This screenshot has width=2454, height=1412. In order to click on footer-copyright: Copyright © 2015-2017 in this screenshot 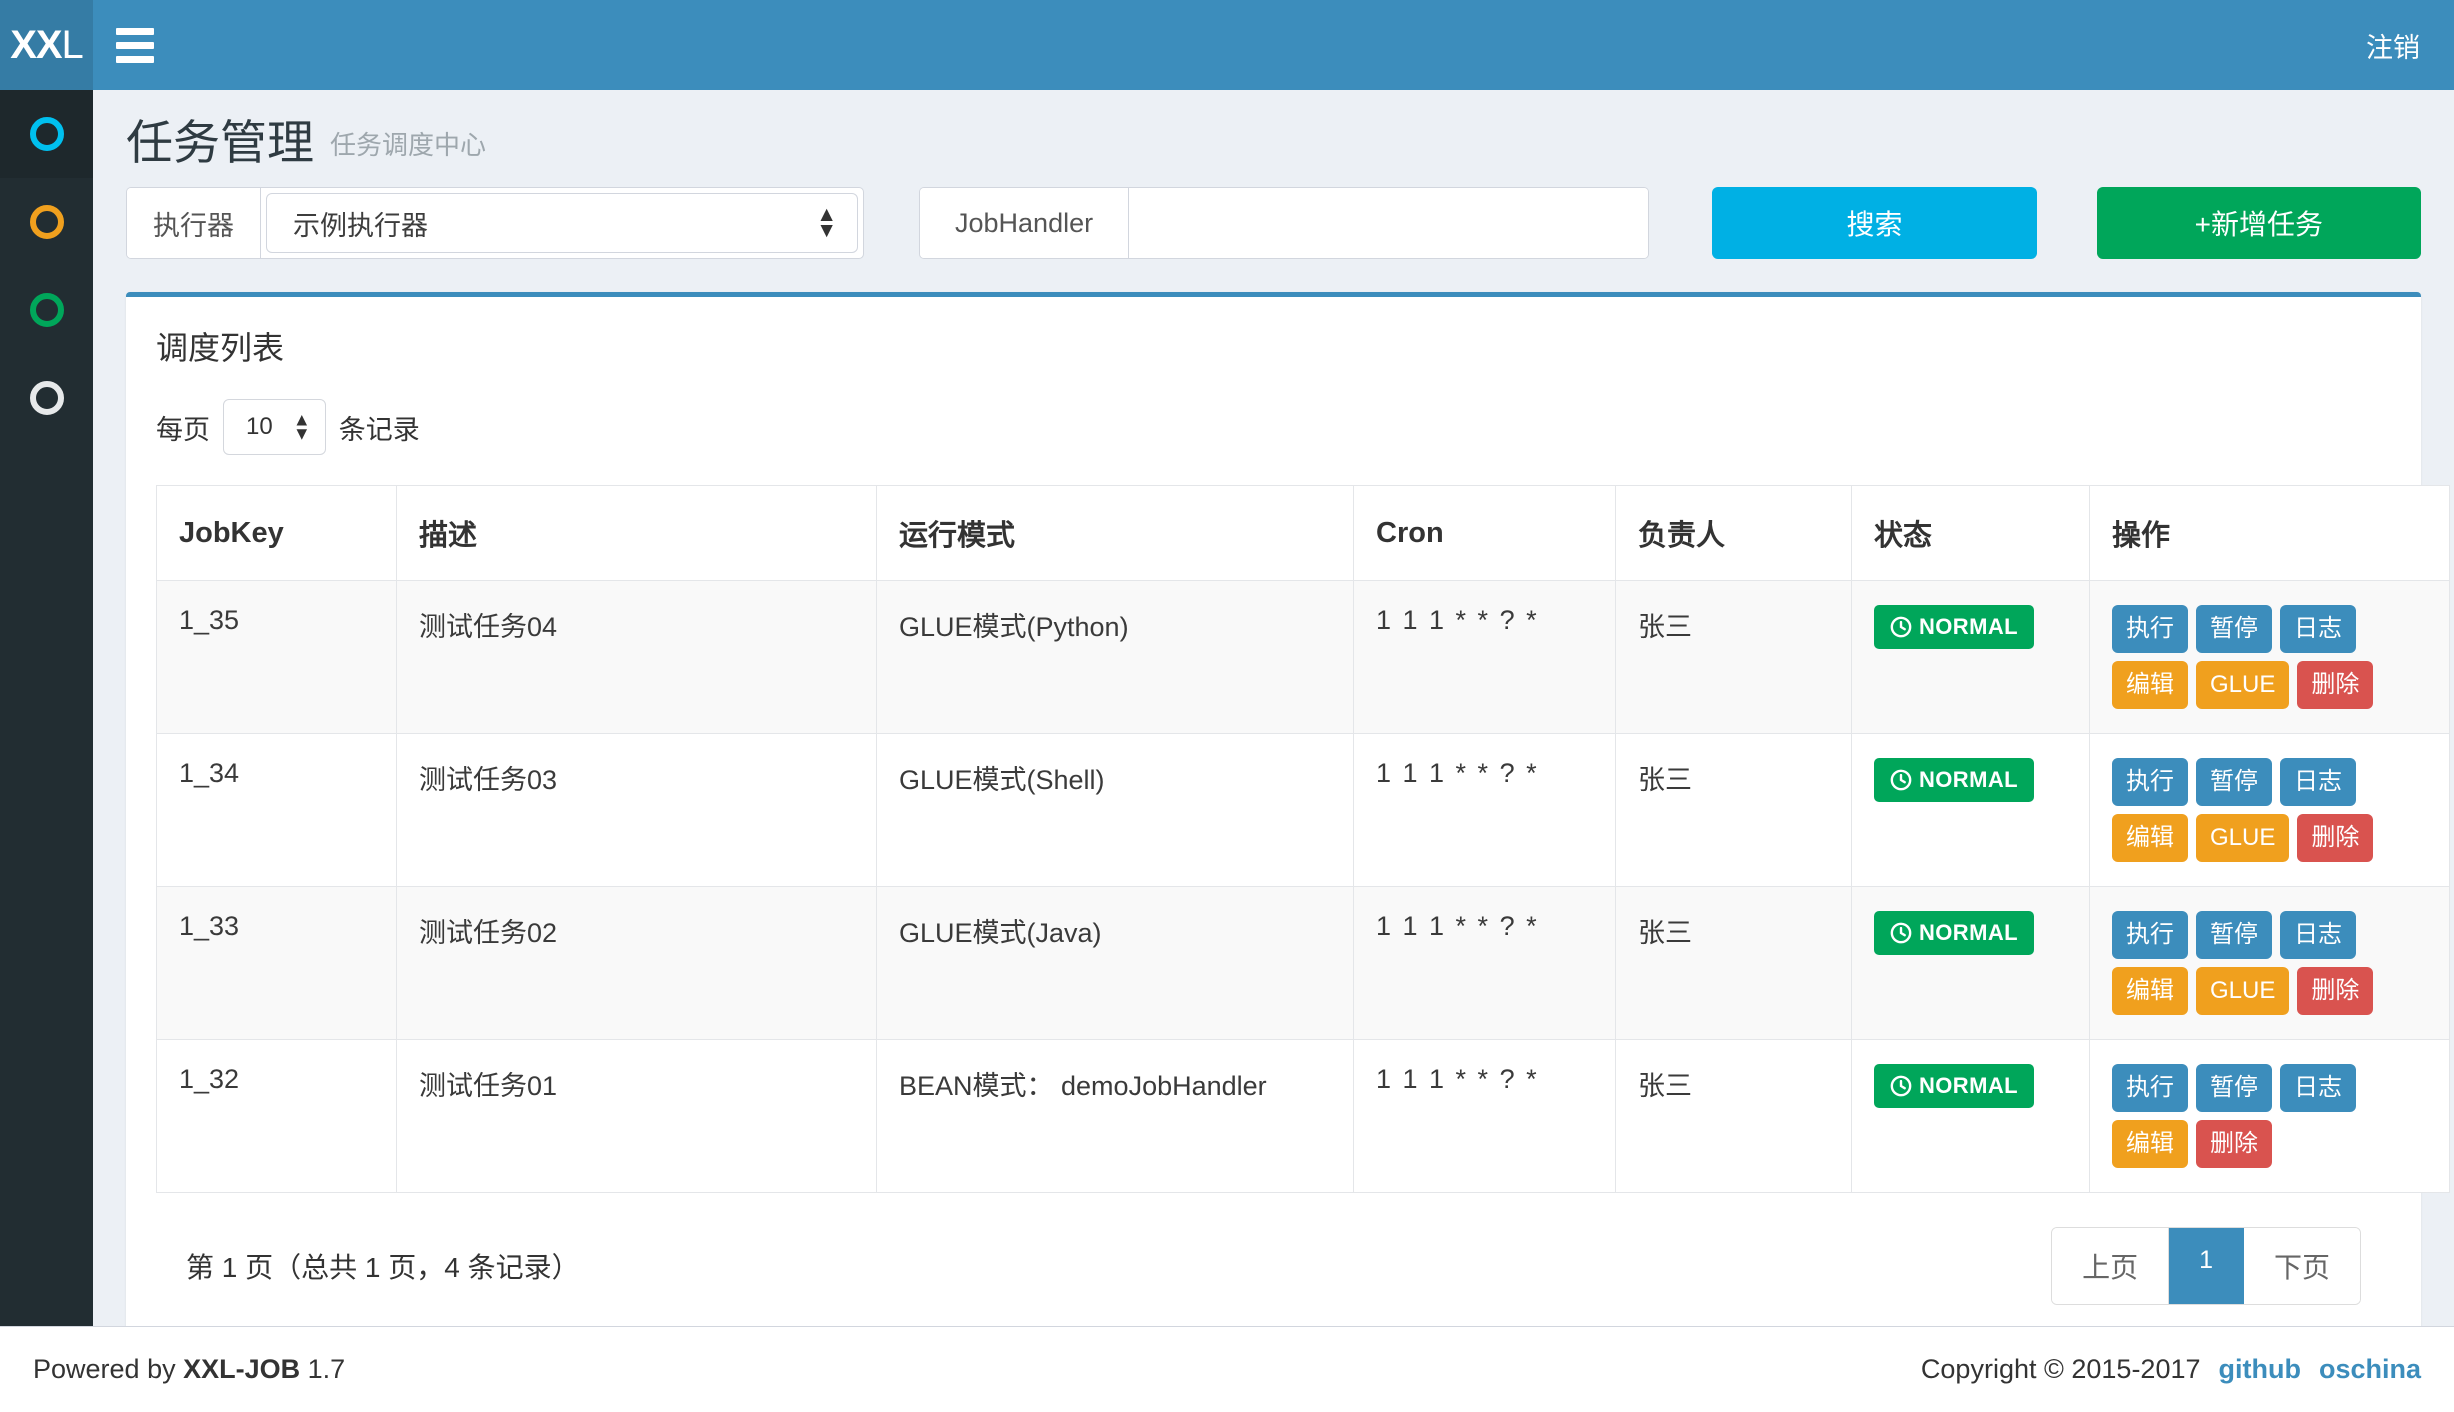, I will do `click(2060, 1369)`.